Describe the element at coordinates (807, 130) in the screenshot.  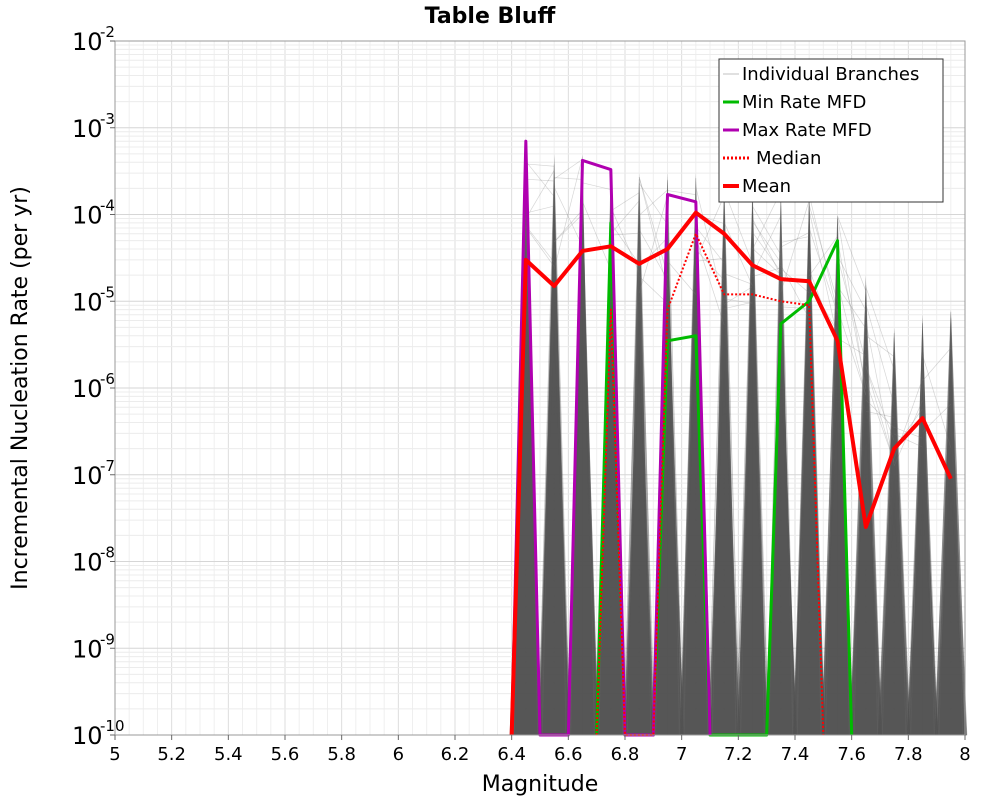
I see `legend-label-max-rate: Max Rate MFD` at that location.